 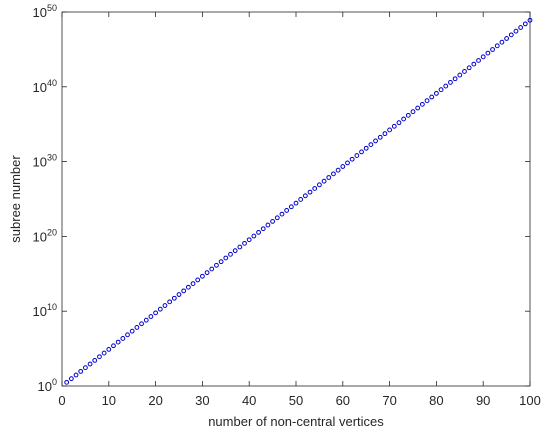 I want to click on x-tick-label: 30, so click(x=202, y=400).